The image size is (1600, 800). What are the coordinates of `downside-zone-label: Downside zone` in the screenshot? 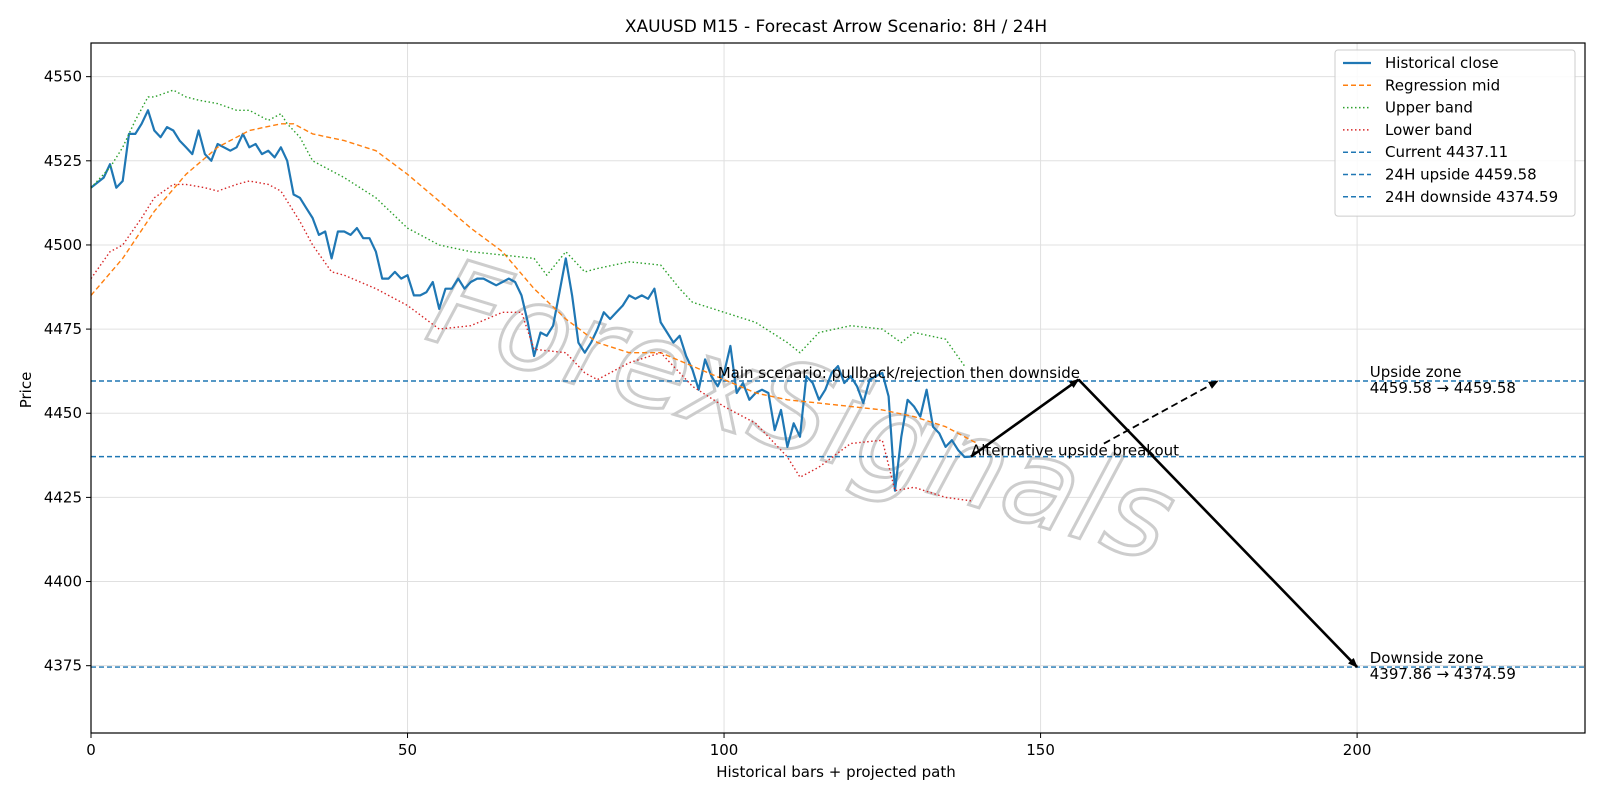 It's located at (1427, 658).